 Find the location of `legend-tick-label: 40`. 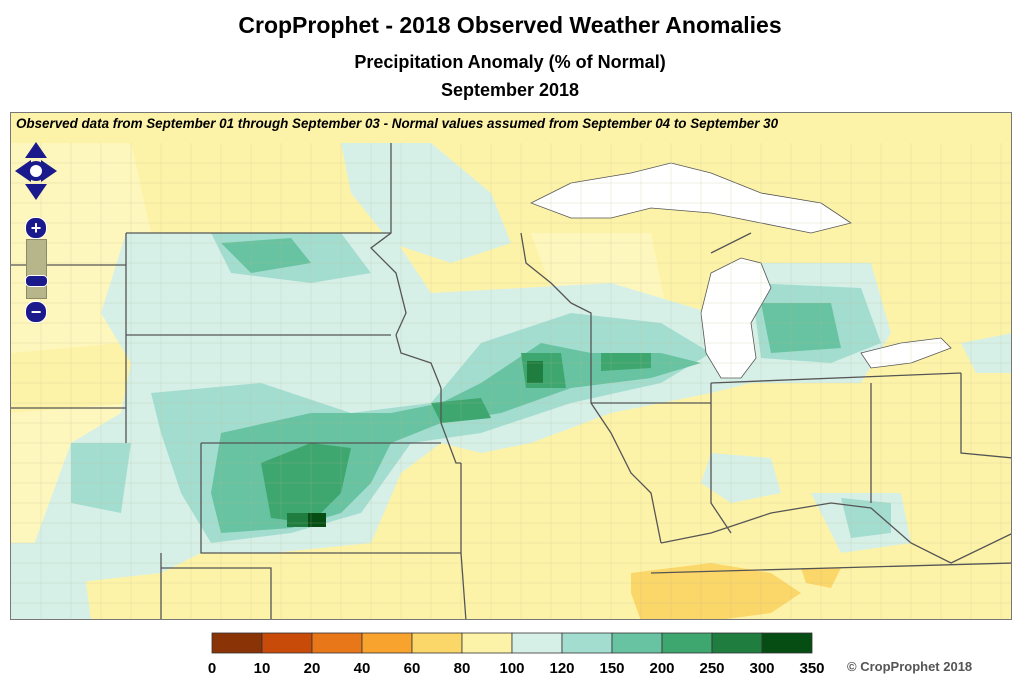

legend-tick-label: 40 is located at coordinates (362, 668).